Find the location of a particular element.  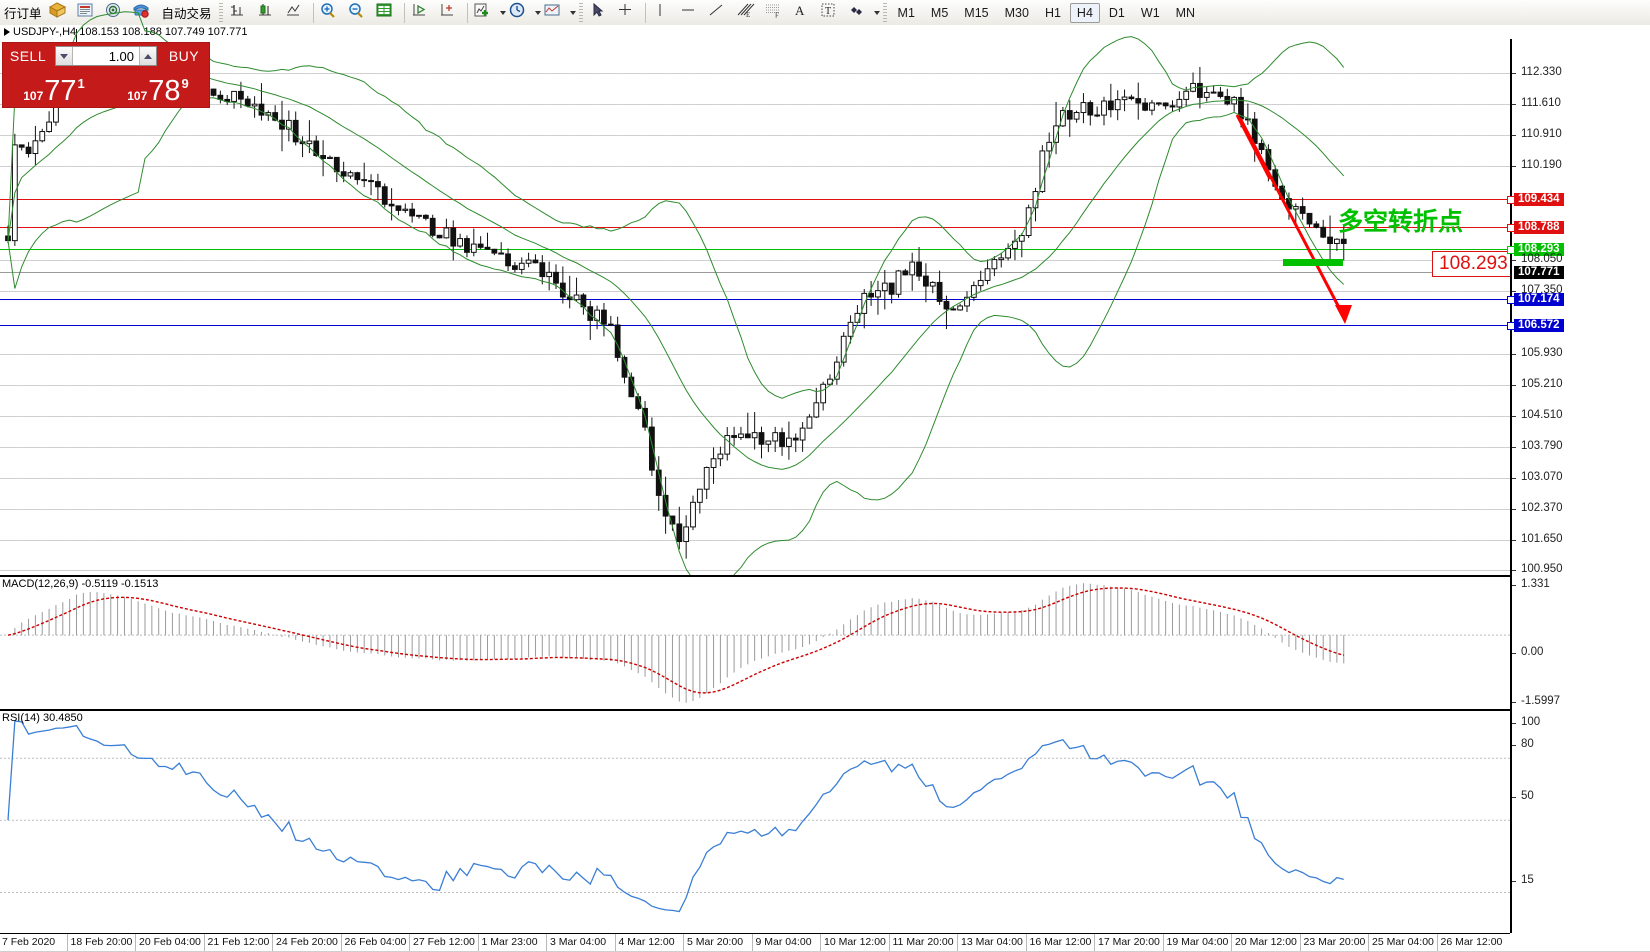

time-tick-label: 17 Mar 20:00 is located at coordinates (1129, 942).